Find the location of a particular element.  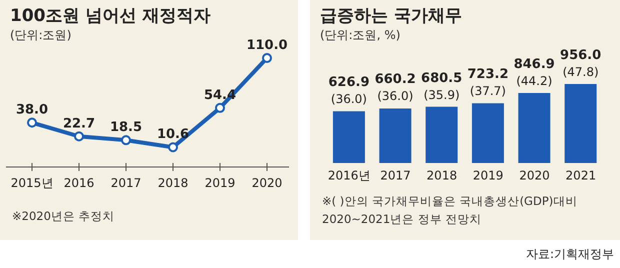

data-label: 680.5 (35.9) is located at coordinates (442, 86).